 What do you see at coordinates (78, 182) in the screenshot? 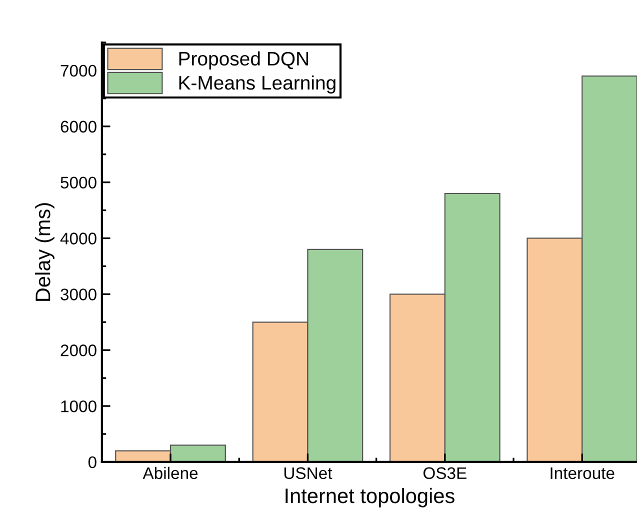
I see `y-tick-label: 5000` at bounding box center [78, 182].